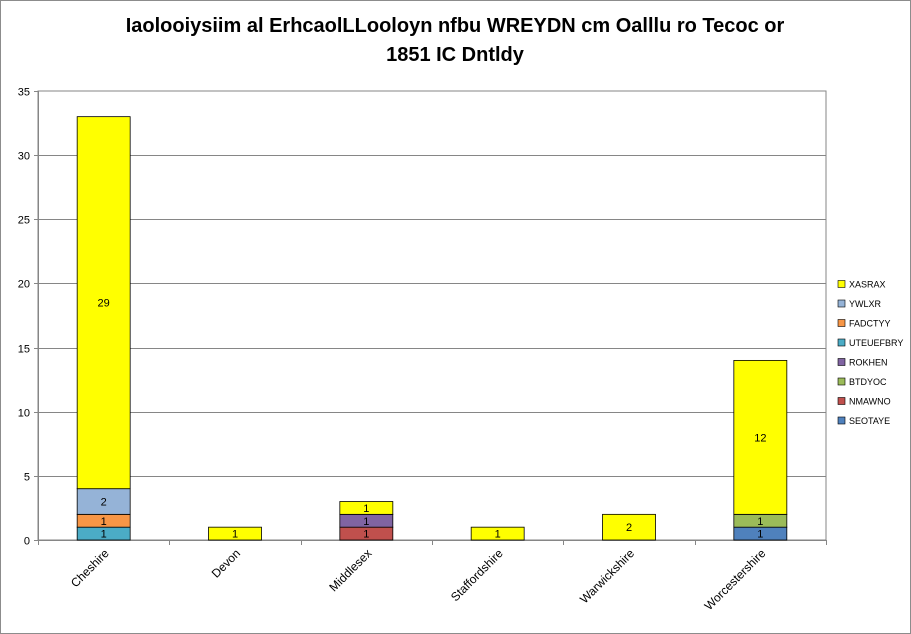  I want to click on legend-label: BTDYOC, so click(868, 382).